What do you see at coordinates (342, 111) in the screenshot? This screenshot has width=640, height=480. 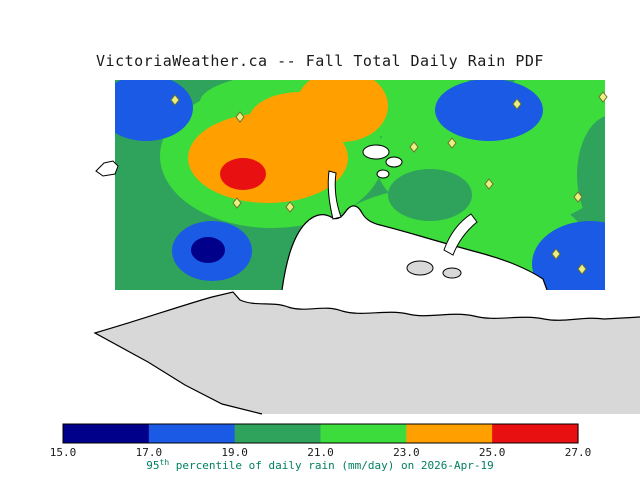 I see `contour-23-25-north-tongue` at bounding box center [342, 111].